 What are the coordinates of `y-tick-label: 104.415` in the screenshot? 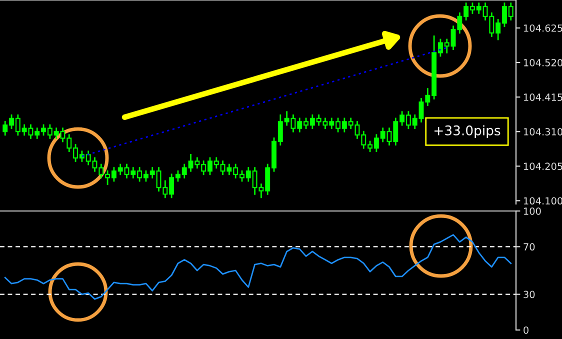 It's located at (543, 97).